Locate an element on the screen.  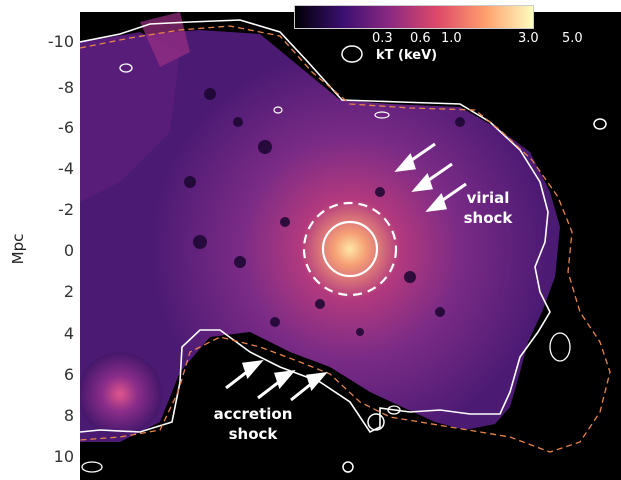
secondary-halo is located at coordinates (121, 394).